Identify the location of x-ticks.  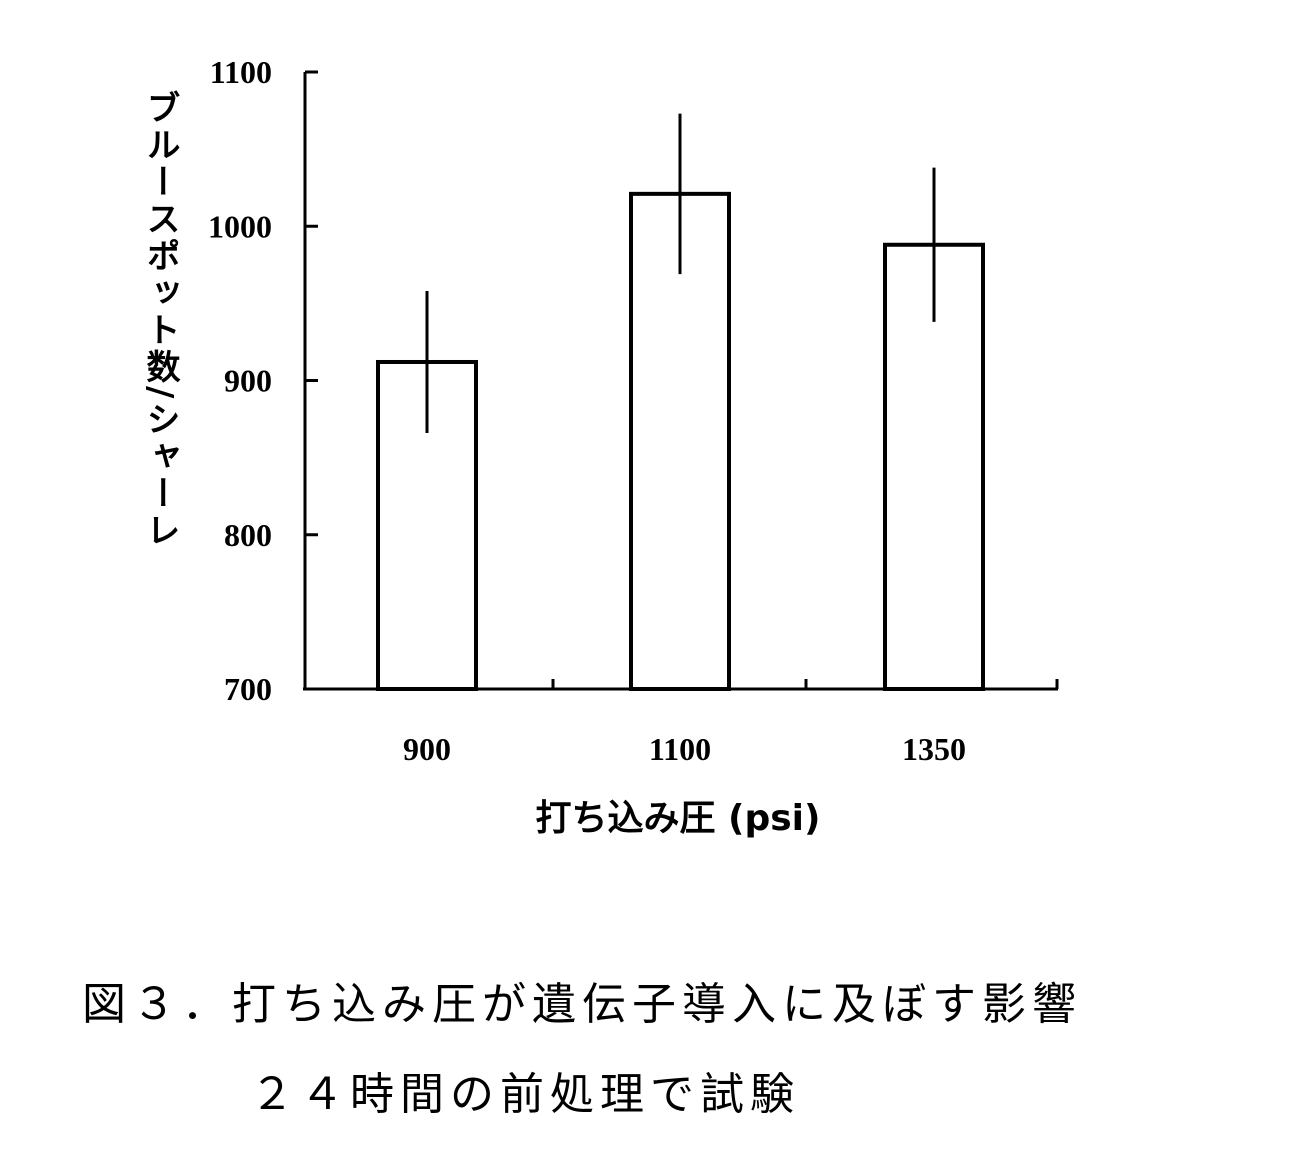
(805, 684).